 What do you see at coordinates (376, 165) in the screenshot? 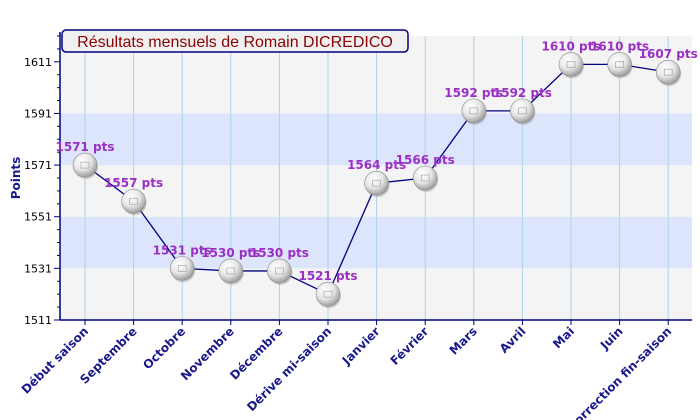
I see `data-label: 1564 pts` at bounding box center [376, 165].